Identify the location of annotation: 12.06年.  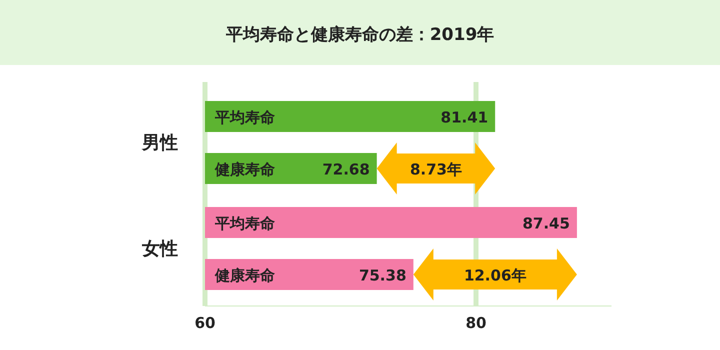
(495, 275).